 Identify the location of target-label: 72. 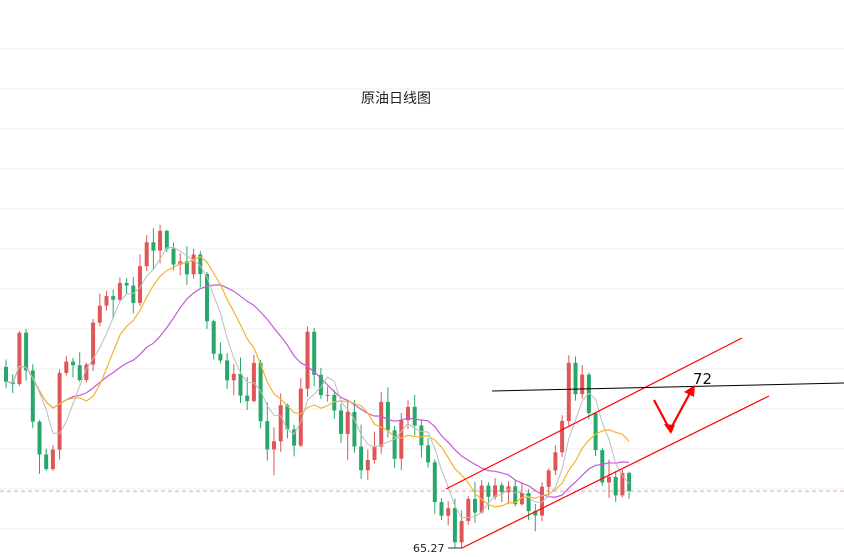
(702, 379).